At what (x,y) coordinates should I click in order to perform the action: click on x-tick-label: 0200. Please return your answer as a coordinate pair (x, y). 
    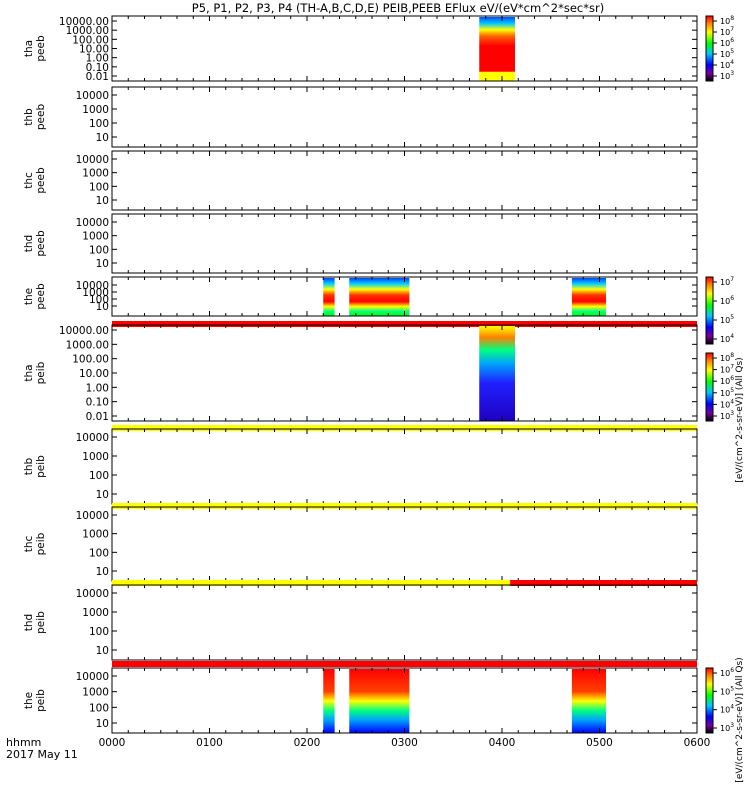
    Looking at the image, I should click on (307, 743).